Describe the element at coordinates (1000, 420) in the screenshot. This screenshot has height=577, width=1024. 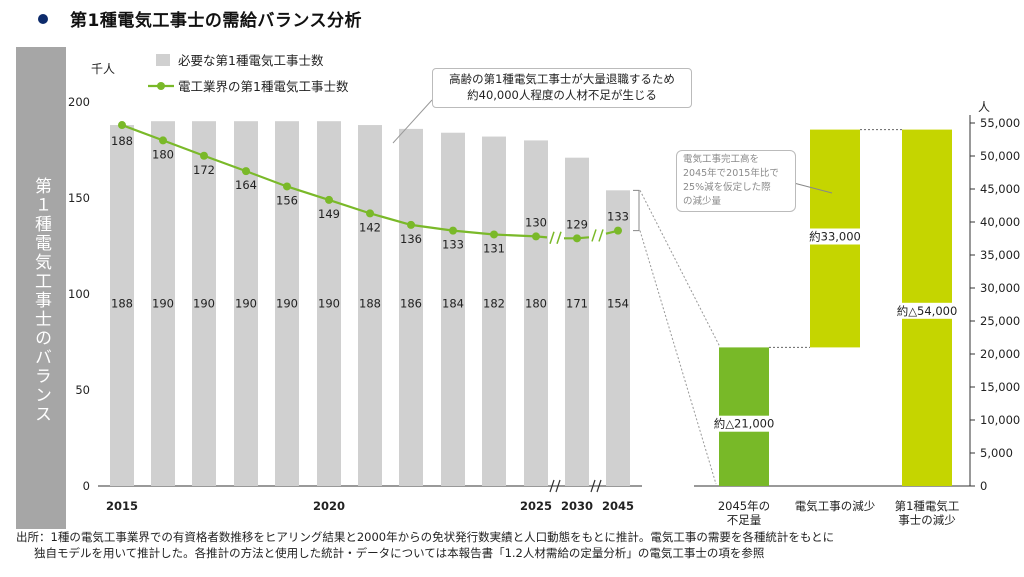
I see `right-ytick-label: 10,000` at that location.